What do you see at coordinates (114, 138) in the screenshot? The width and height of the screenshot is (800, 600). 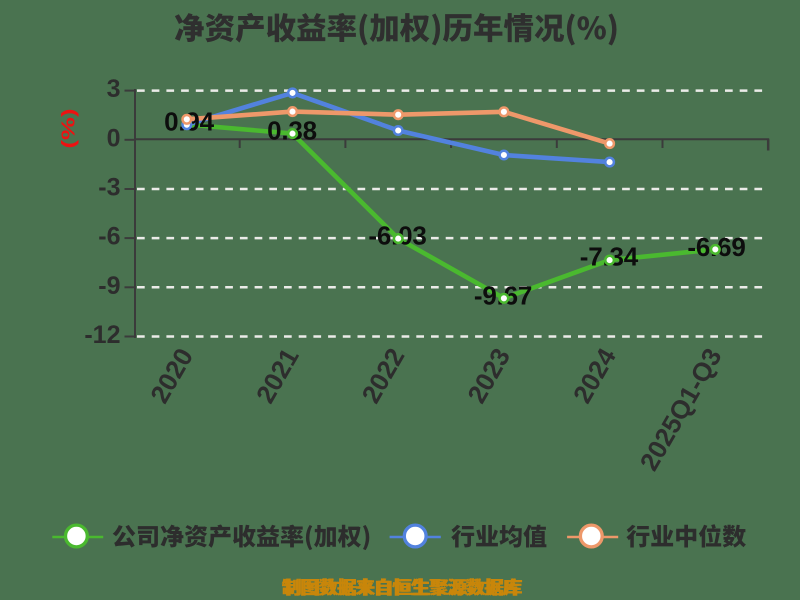 I see `svg-text: 0` at bounding box center [114, 138].